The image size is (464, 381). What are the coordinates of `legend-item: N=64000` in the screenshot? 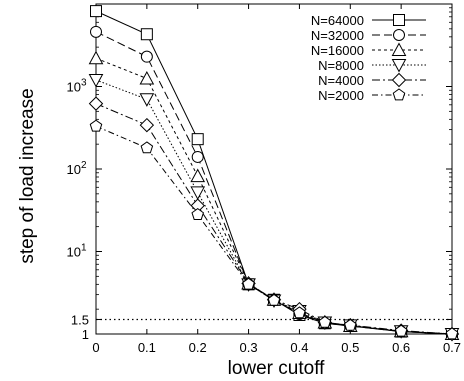 It's located at (368, 20).